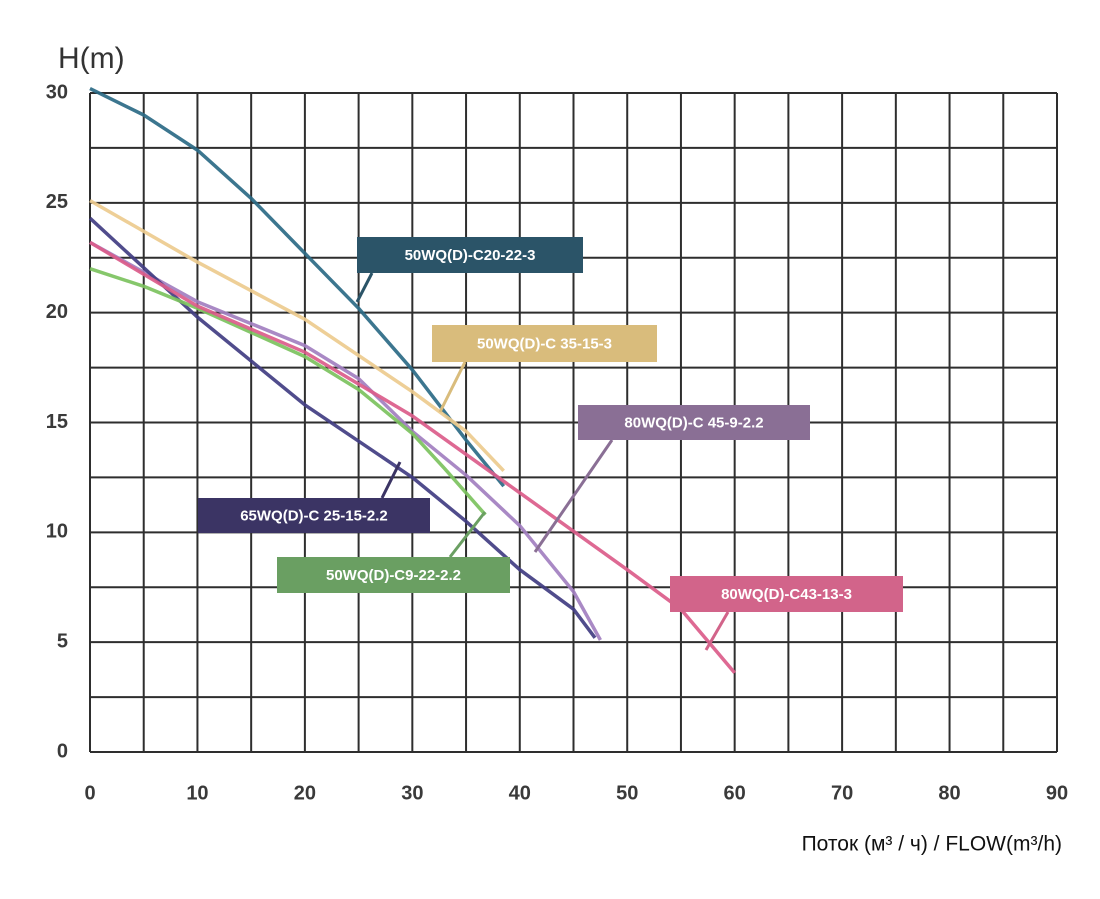 The width and height of the screenshot is (1100, 899). Describe the element at coordinates (932, 844) in the screenshot. I see `x-axis-label: Поток (м³ / ч) / FLOW(m³/h)` at that location.